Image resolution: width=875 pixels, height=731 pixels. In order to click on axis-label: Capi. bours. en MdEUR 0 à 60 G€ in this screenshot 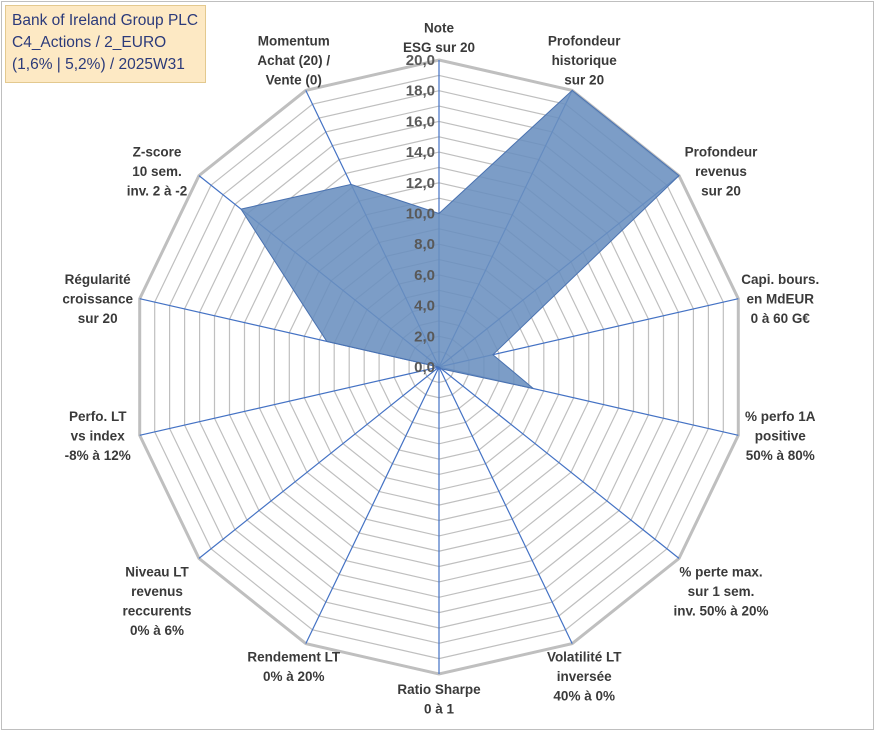, I will do `click(780, 299)`.